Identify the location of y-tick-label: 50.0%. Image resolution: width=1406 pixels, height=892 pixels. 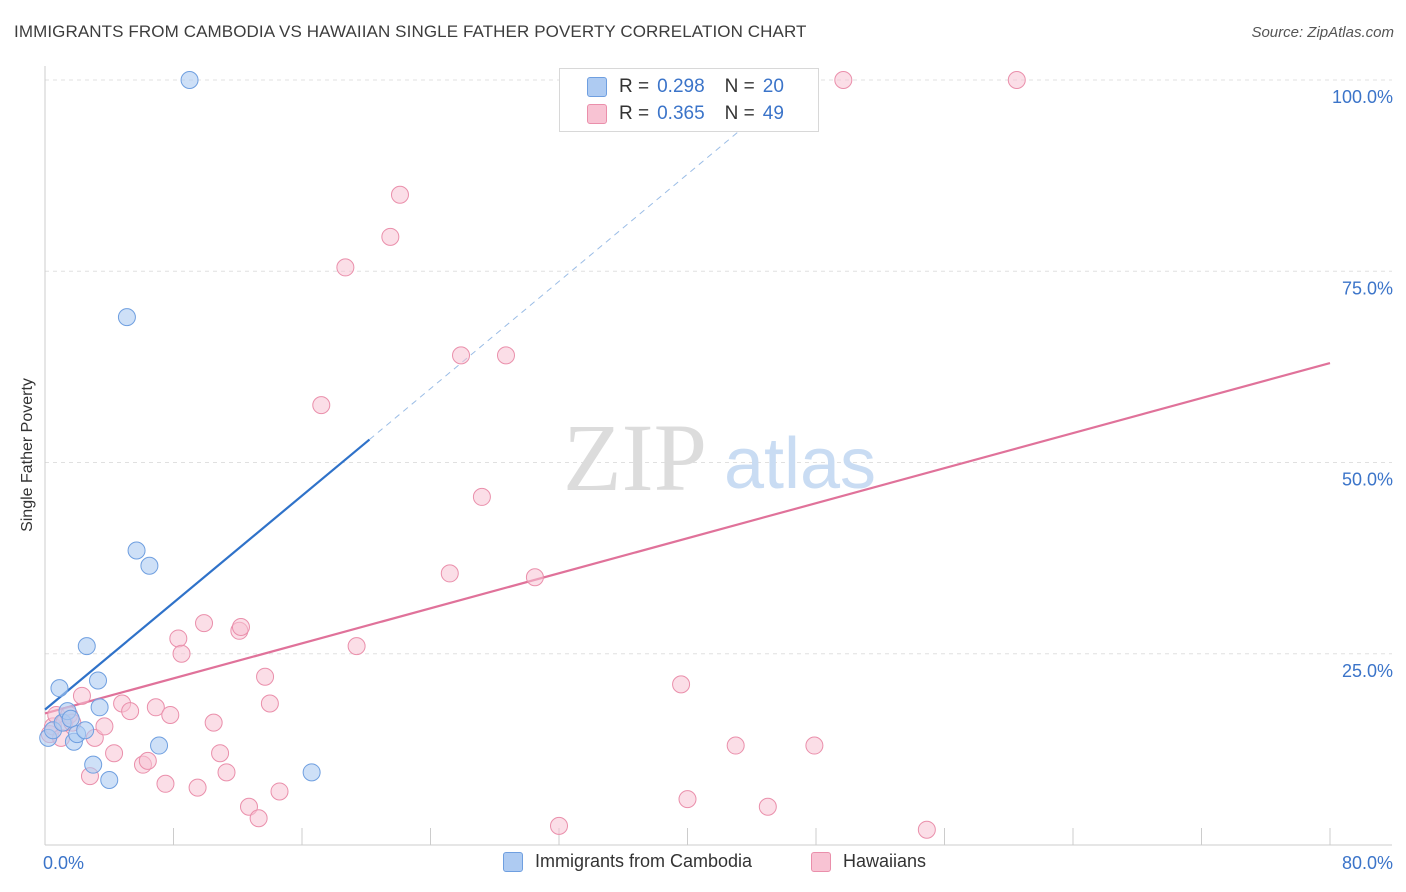
(1367, 480).